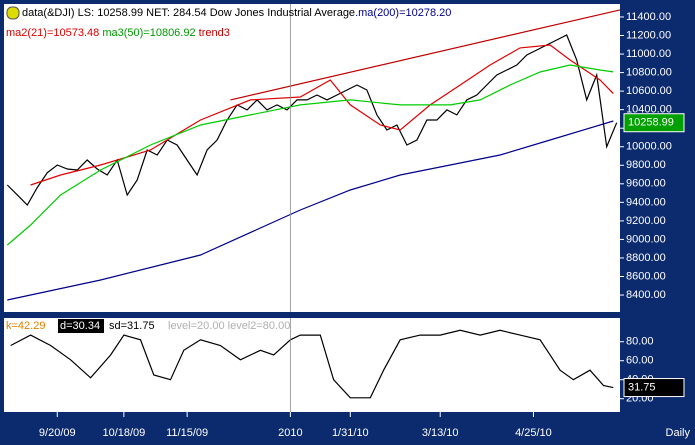 The image size is (695, 445). Describe the element at coordinates (13, 13) in the screenshot. I see `symbol-icon` at that location.